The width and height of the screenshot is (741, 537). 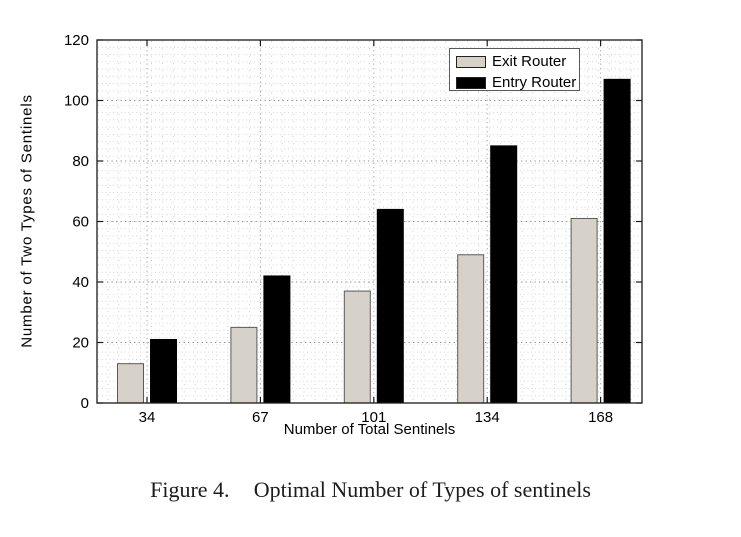 What do you see at coordinates (529, 61) in the screenshot?
I see `legend-label-exit-router: Exit Router` at bounding box center [529, 61].